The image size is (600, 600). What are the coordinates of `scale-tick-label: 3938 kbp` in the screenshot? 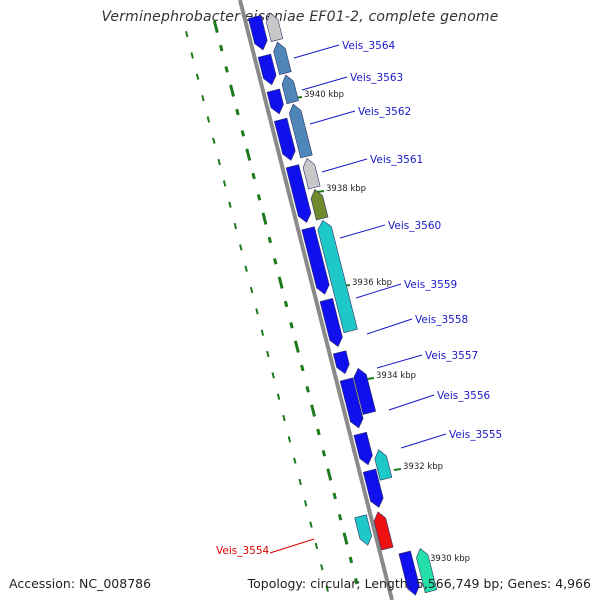 It's located at (346, 189).